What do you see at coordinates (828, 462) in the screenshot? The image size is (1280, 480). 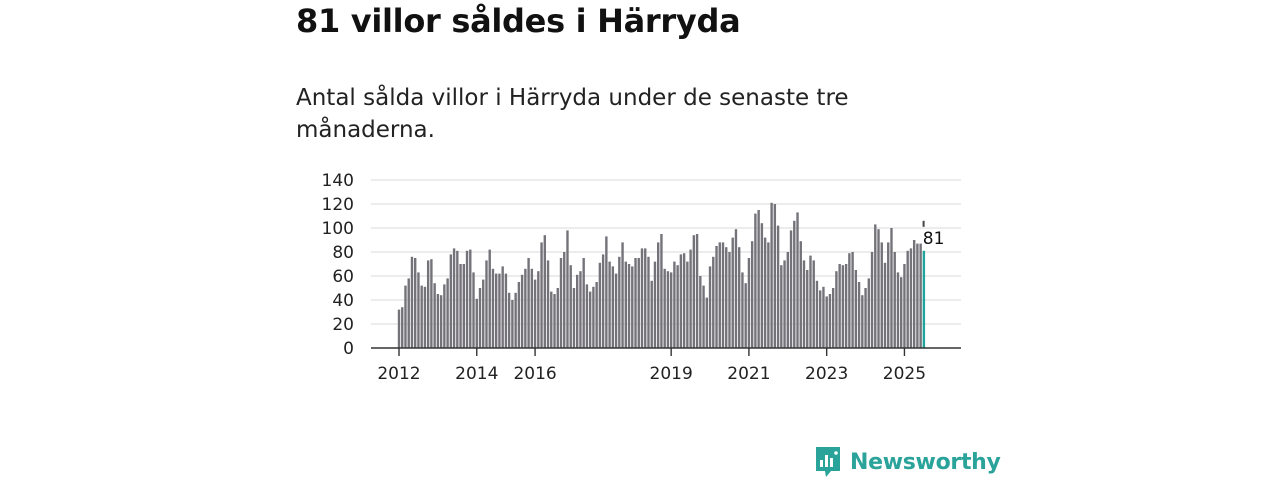 I see `newsworthy-logo-icon` at bounding box center [828, 462].